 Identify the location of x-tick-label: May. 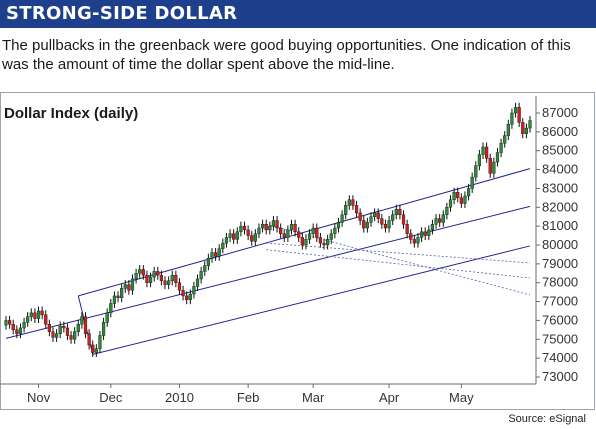
(461, 397).